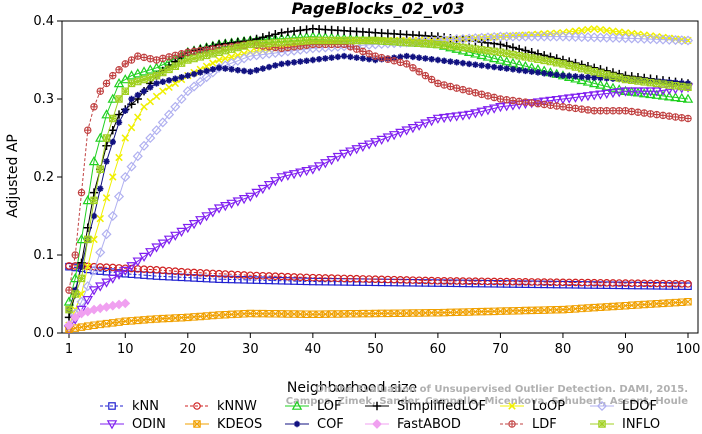 Image resolution: width=702 pixels, height=434 pixels. I want to click on legend-item-inflo: INFLO, so click(625, 424).